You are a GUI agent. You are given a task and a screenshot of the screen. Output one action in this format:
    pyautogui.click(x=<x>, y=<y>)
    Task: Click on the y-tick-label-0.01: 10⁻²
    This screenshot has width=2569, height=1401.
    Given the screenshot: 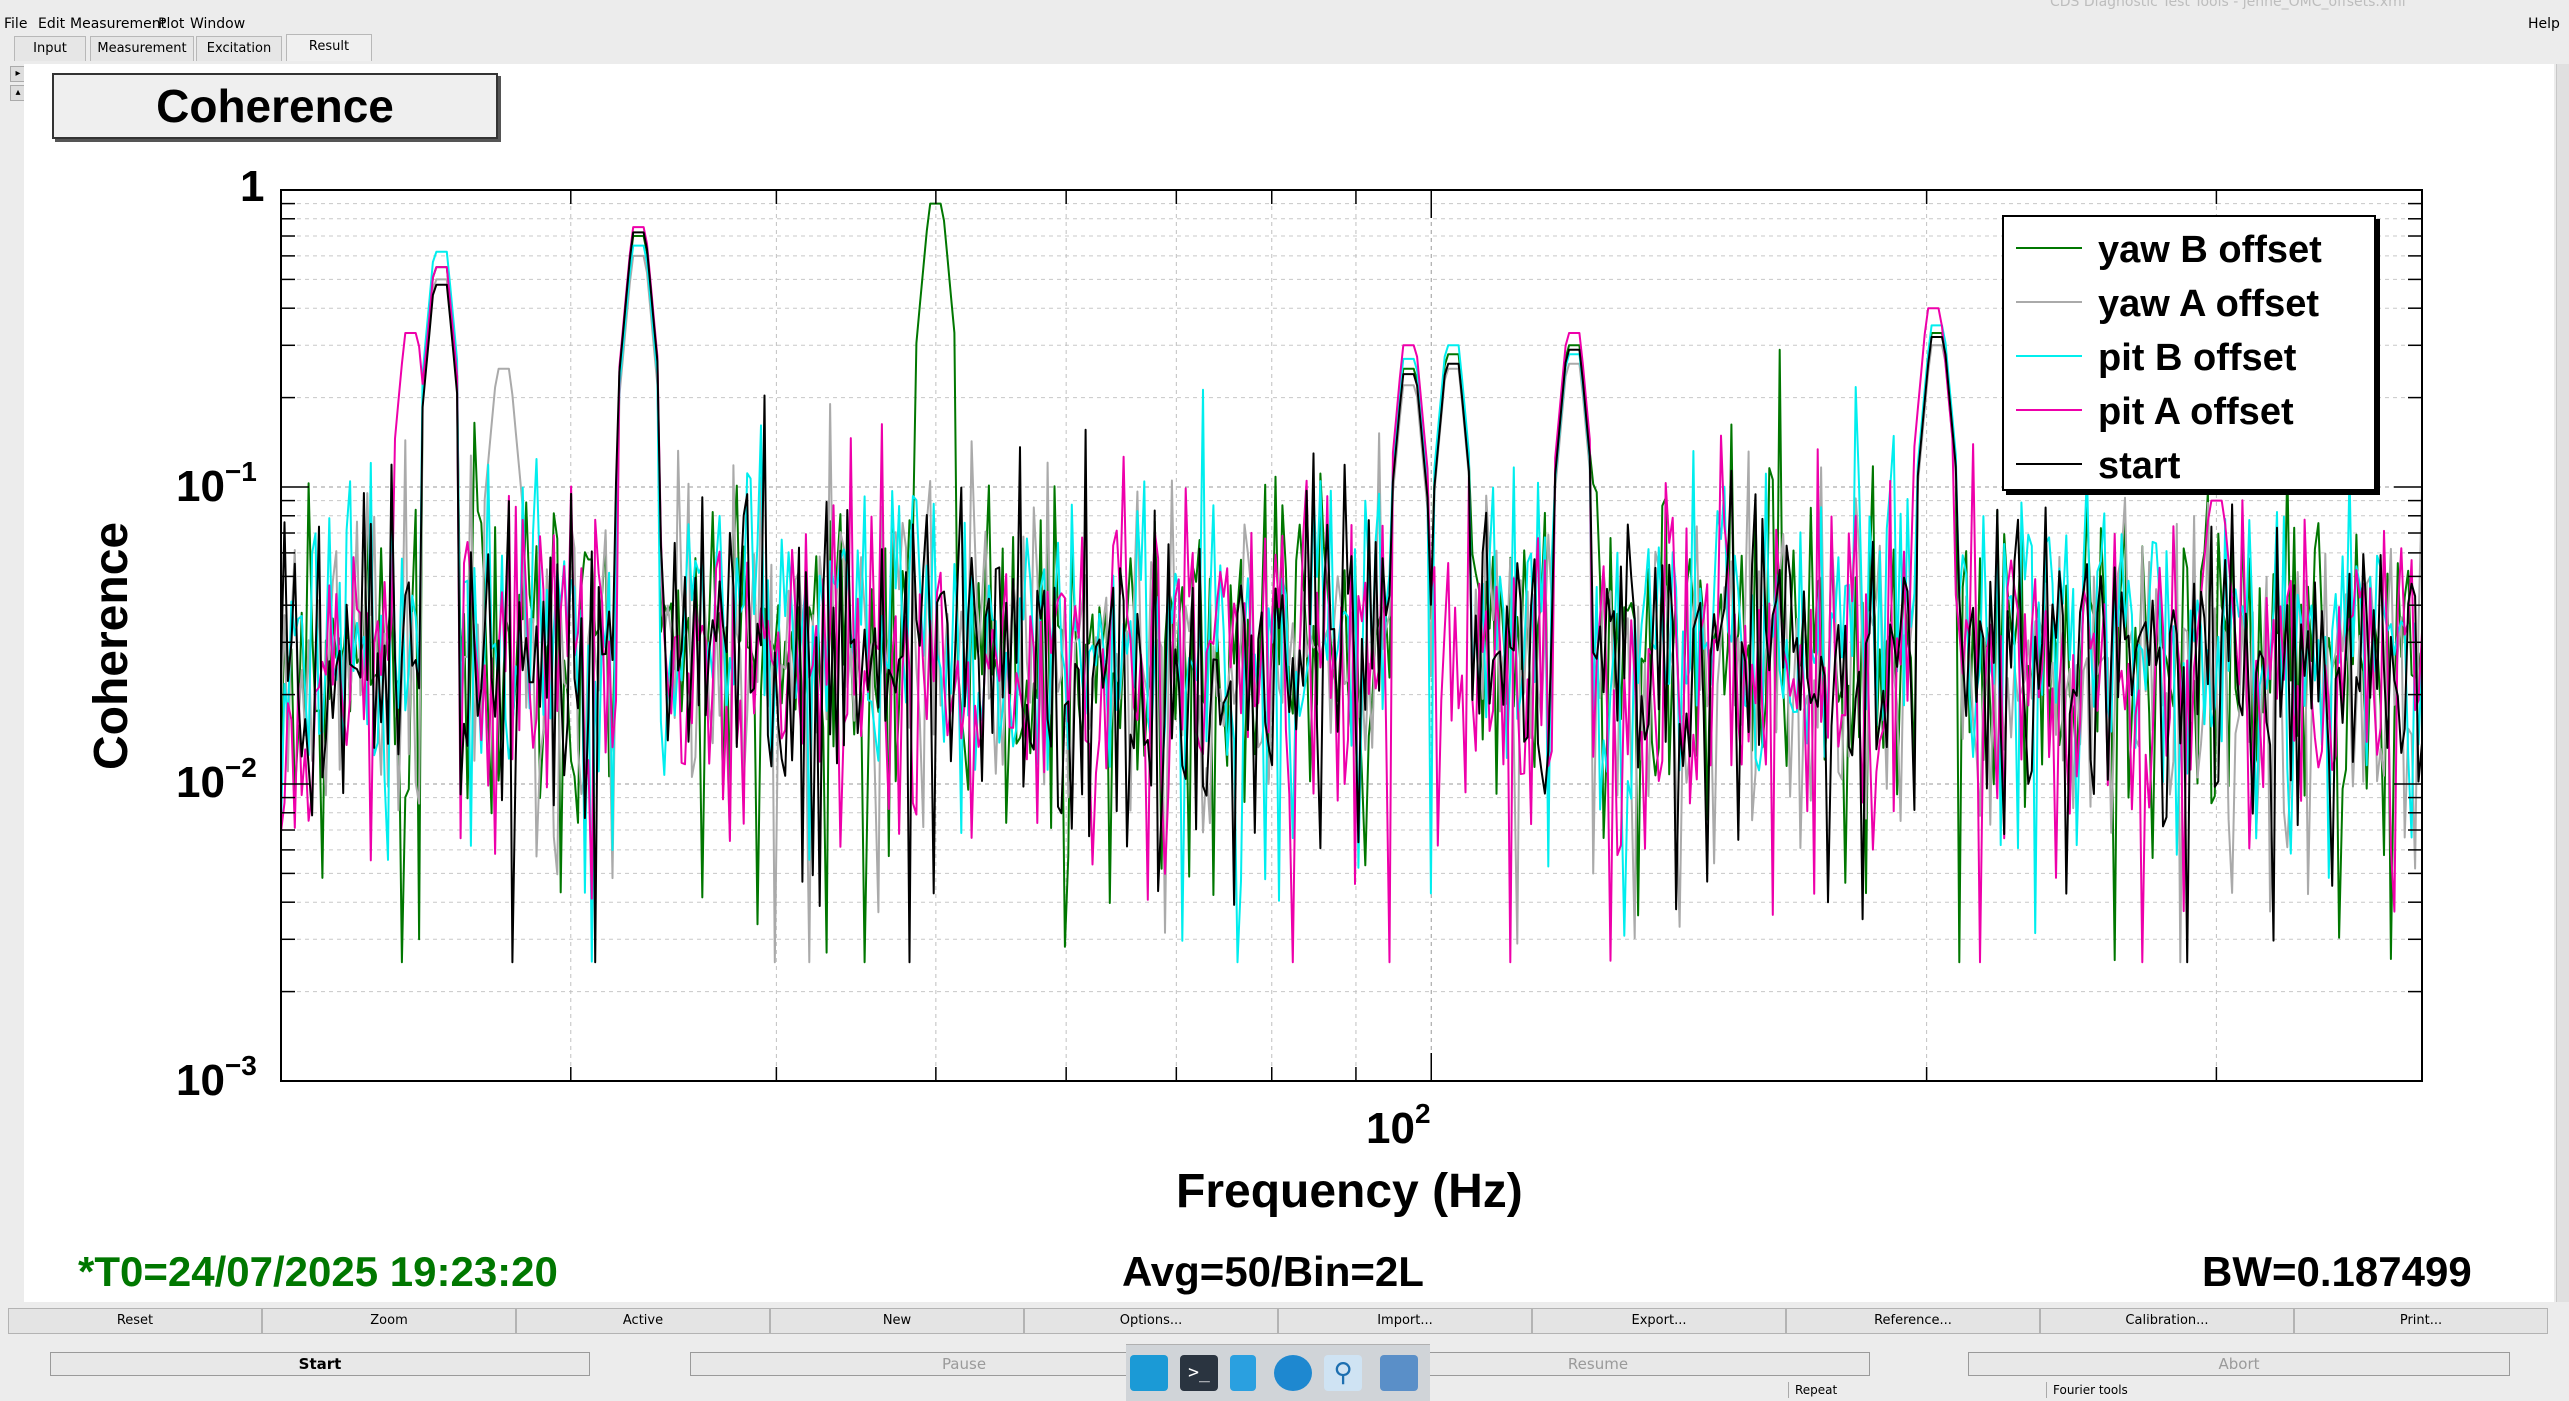 What is the action you would take?
    pyautogui.click(x=216, y=779)
    